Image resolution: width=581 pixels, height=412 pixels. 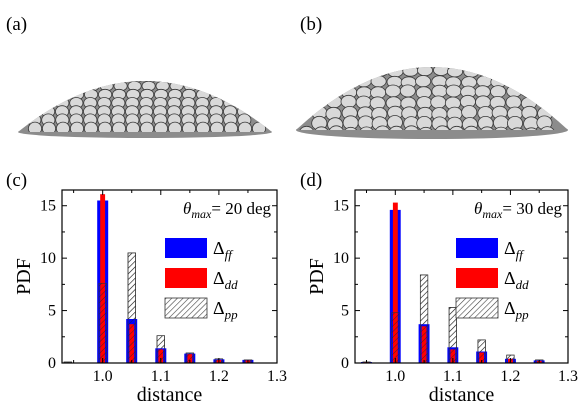 I want to click on theta-sub: max, so click(x=201, y=214).